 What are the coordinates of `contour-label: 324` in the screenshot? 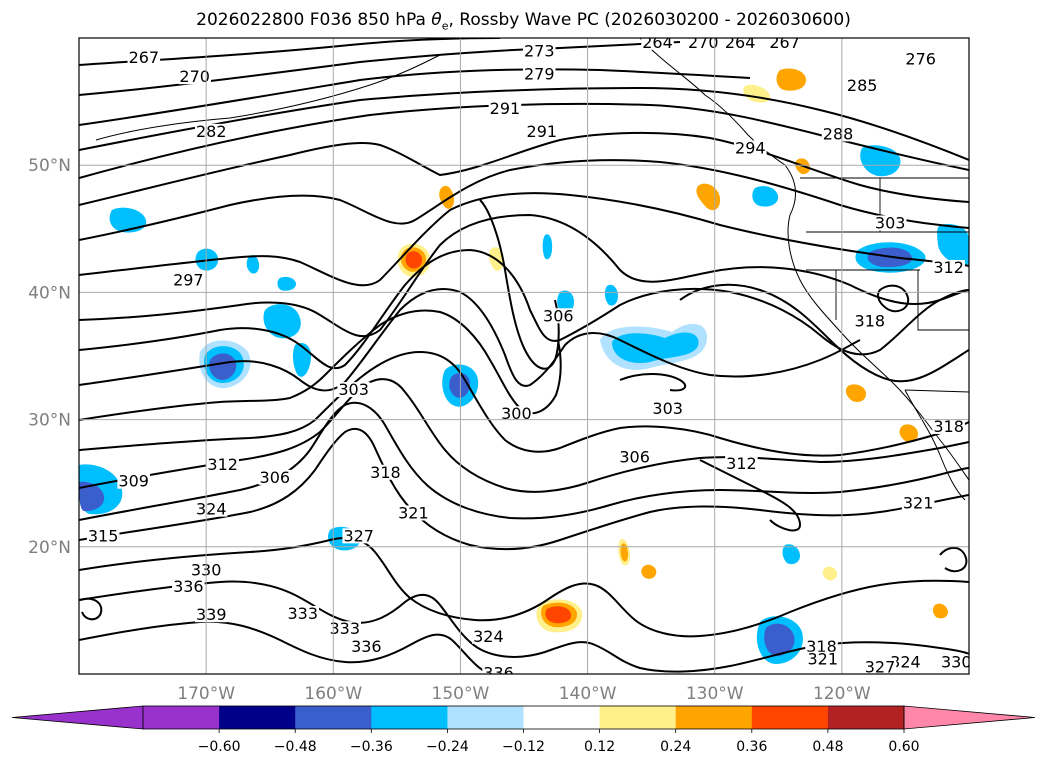 It's located at (905, 661).